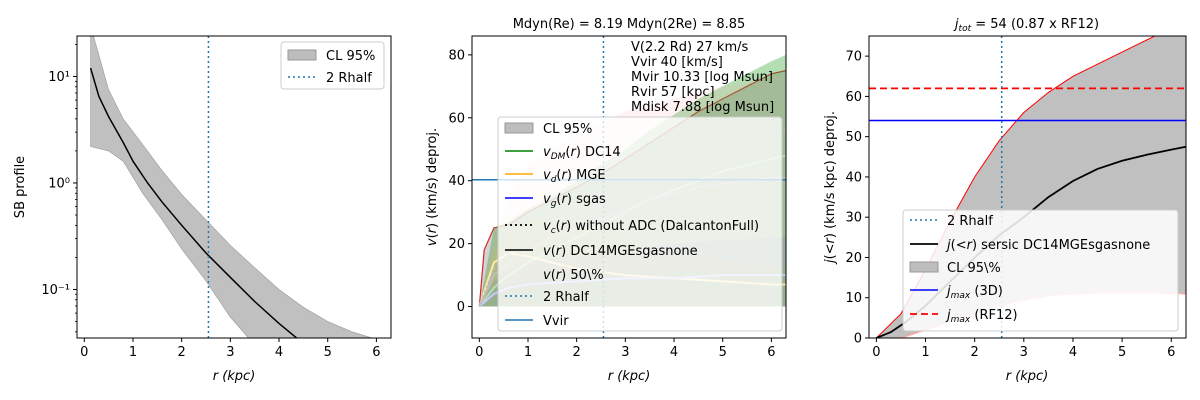  I want to click on y-ticks: 0 10 20 30 40 50 60 70, so click(857, 198).